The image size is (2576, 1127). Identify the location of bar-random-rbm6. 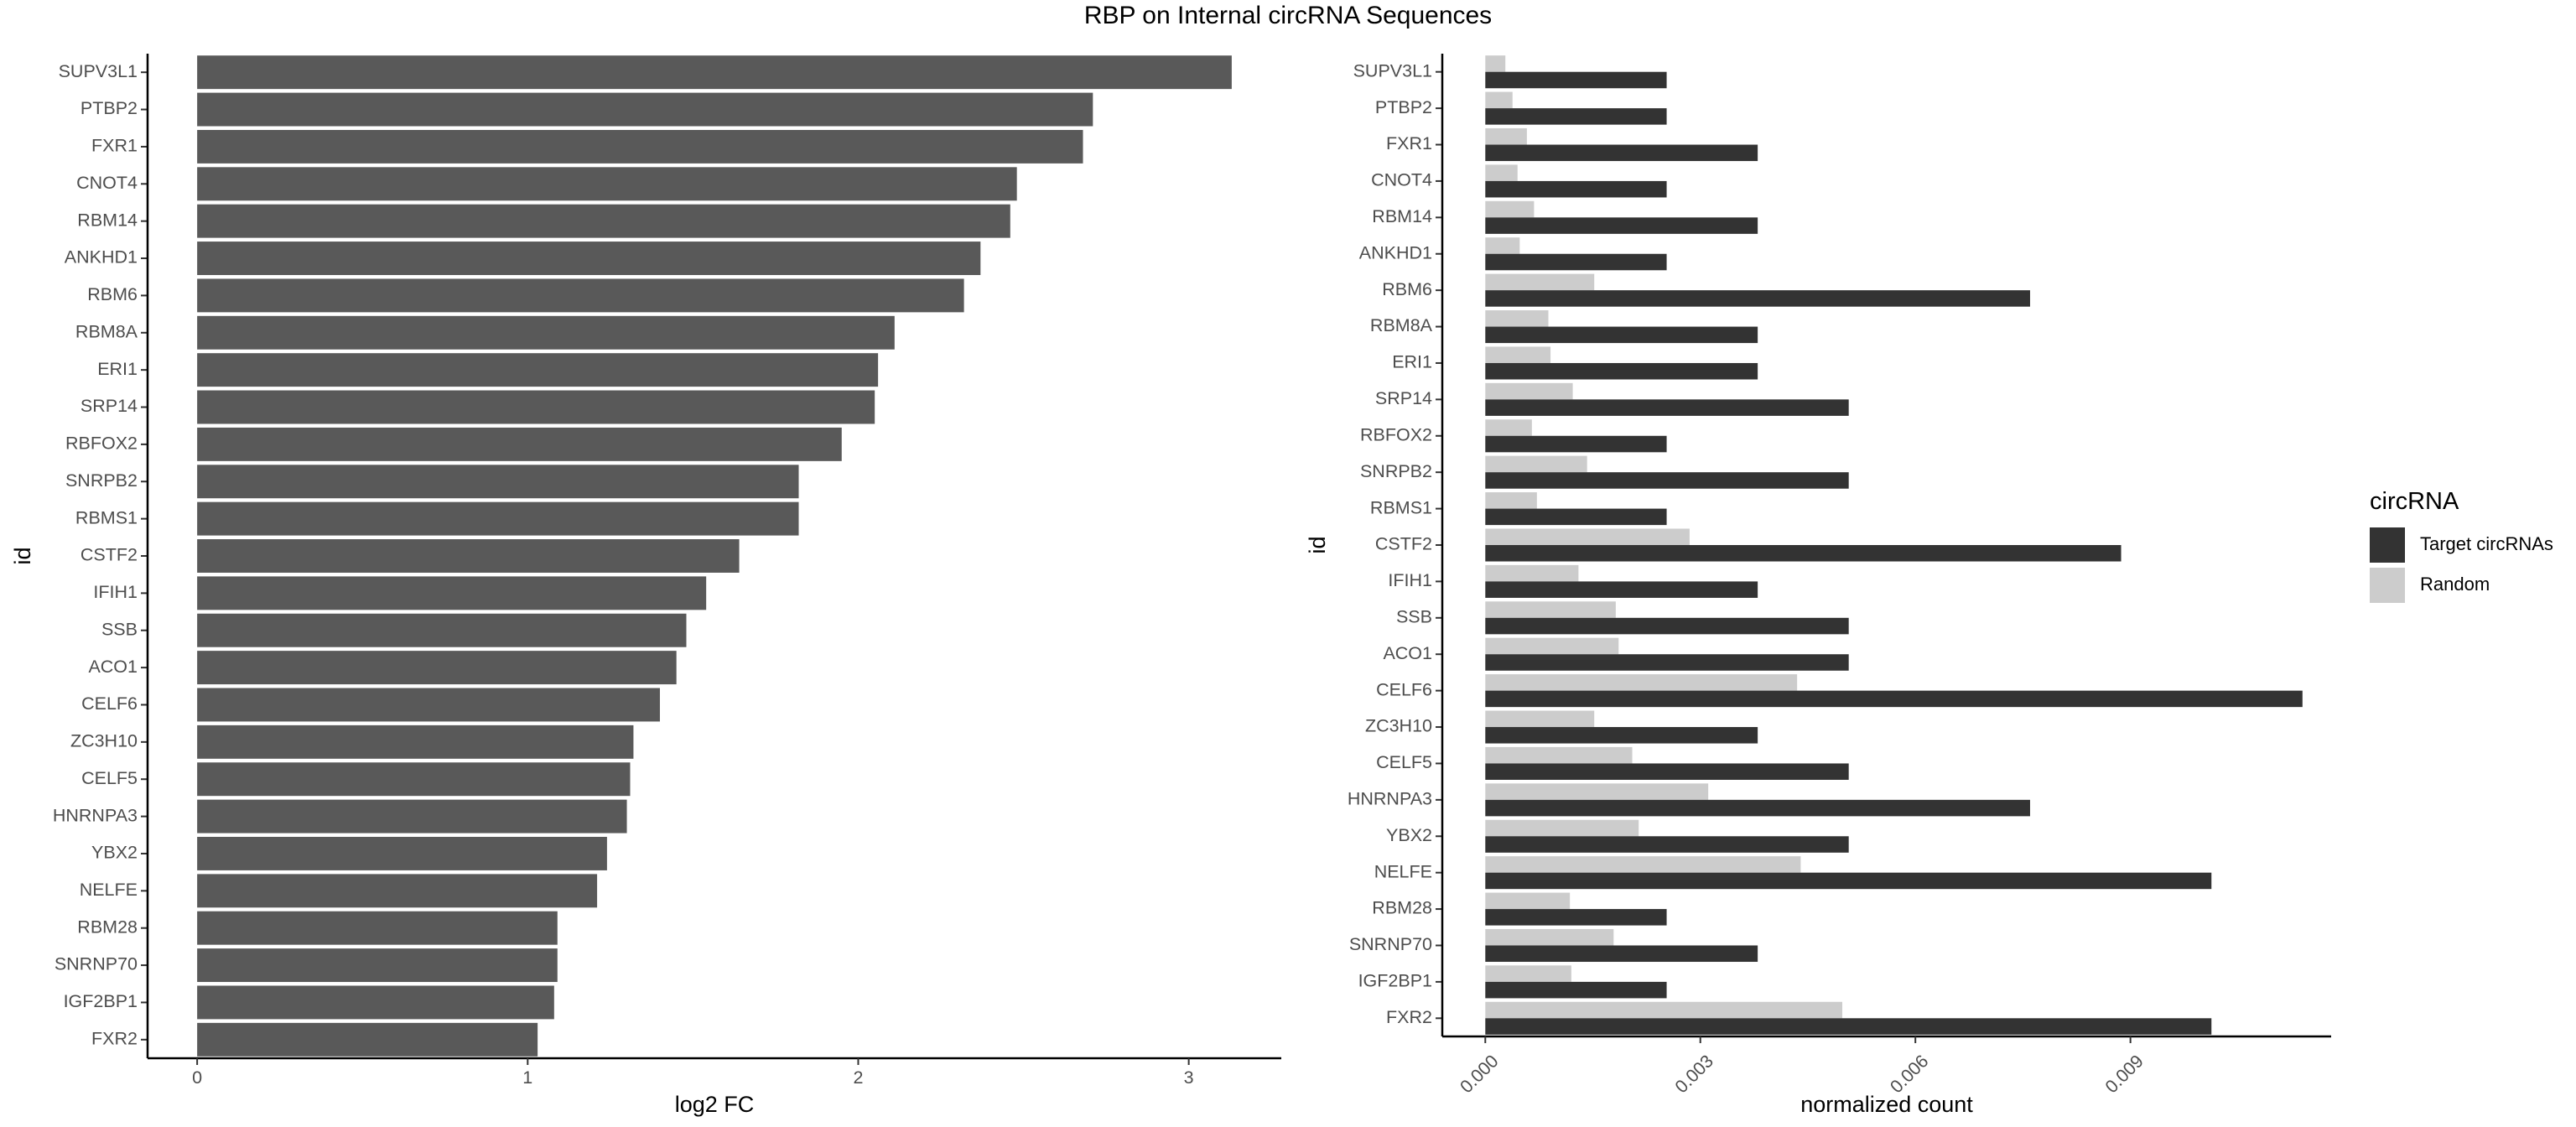
(1540, 282).